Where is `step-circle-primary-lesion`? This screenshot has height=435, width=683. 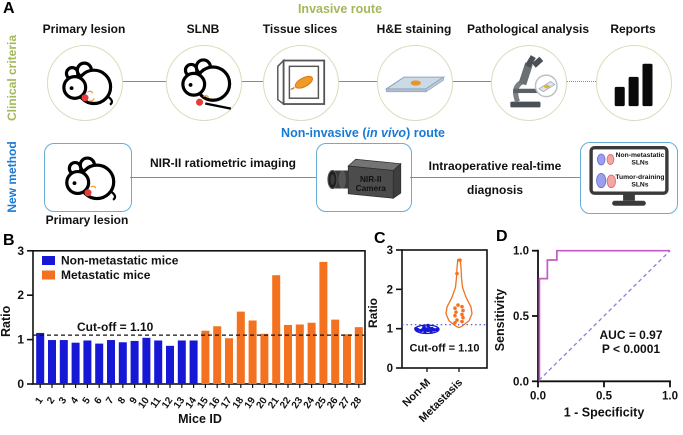
step-circle-primary-lesion is located at coordinates (85, 83).